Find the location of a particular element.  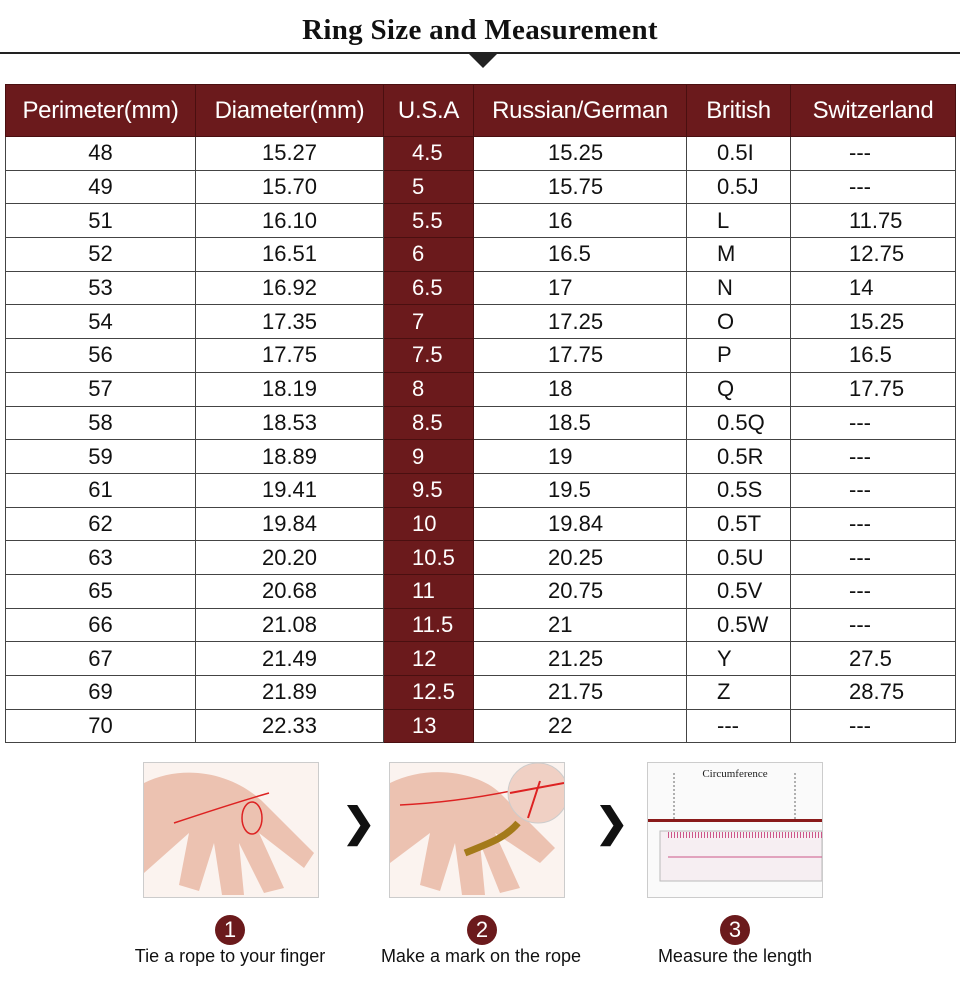

column-header-british: British is located at coordinates (738, 110).